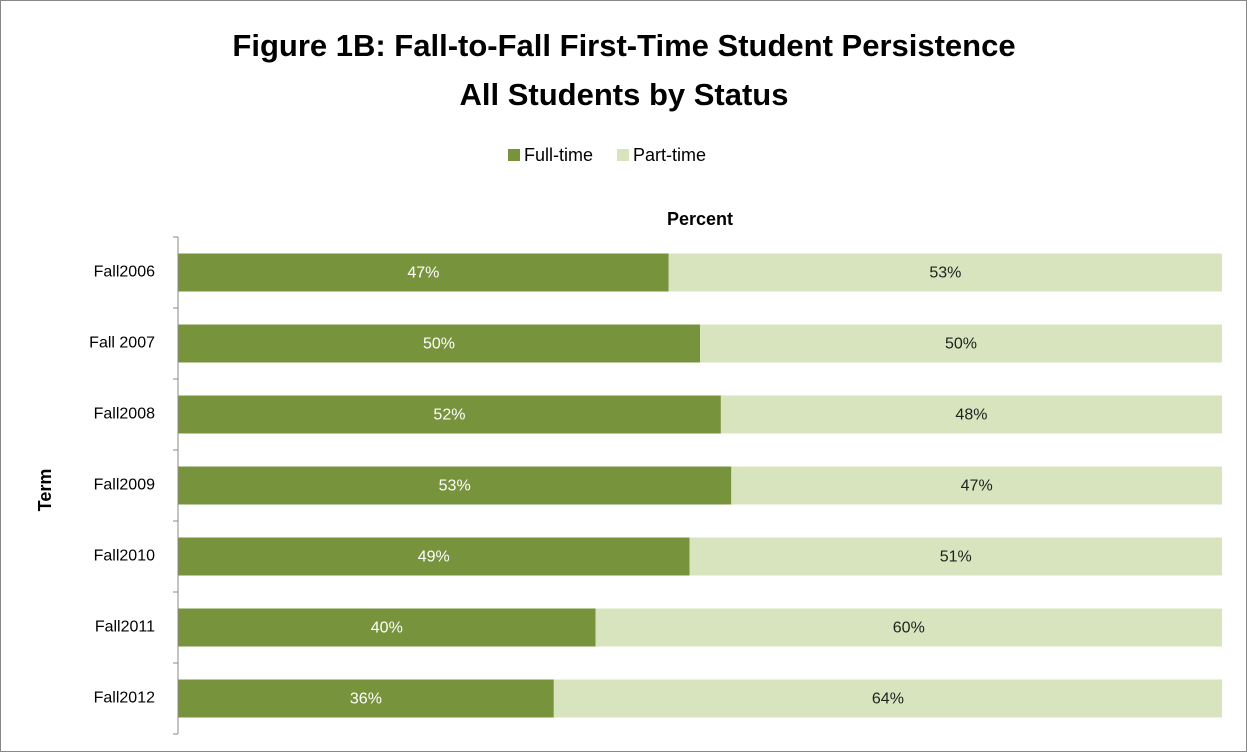  I want to click on data-label: 36%, so click(366, 699).